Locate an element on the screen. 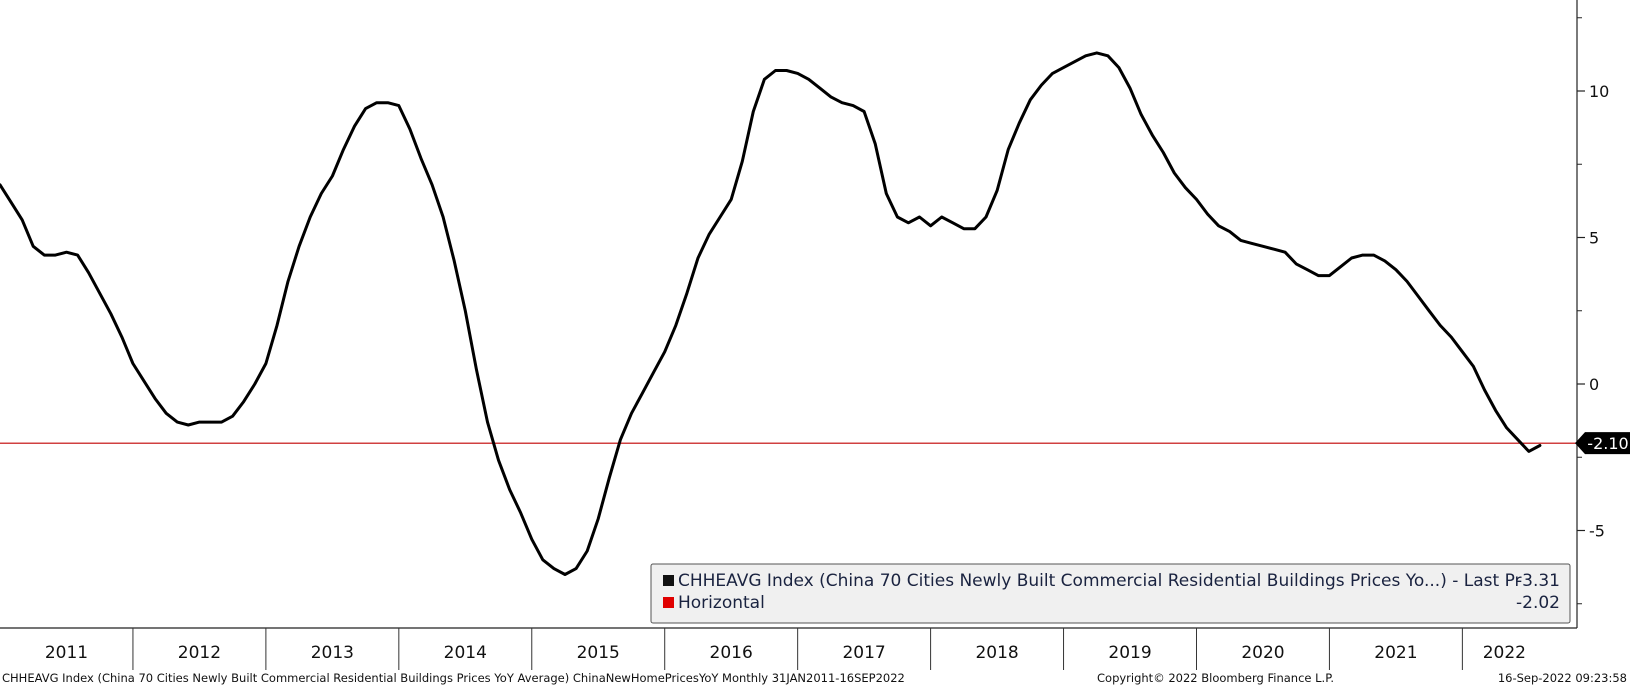  x-tick-label: 2014 is located at coordinates (465, 653).